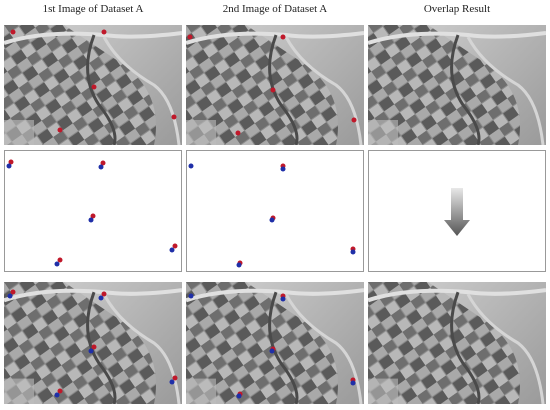  I want to click on column-title: 1st Image of Dataset A, so click(93, 9).